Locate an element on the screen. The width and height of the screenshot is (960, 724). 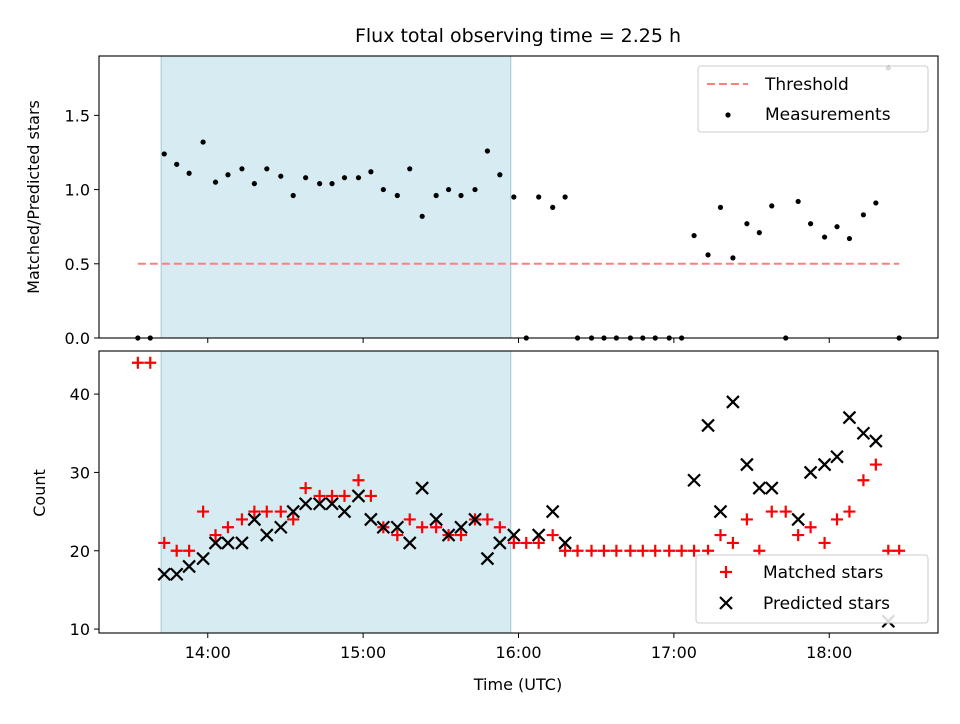
top-highlight-span is located at coordinates (336, 197).